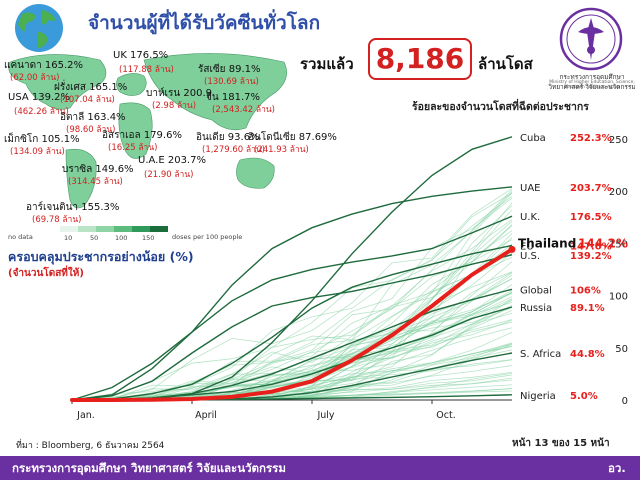  What do you see at coordinates (228, 137) in the screenshot?
I see `country-label: อินเดีย 93.6%` at bounding box center [228, 137].